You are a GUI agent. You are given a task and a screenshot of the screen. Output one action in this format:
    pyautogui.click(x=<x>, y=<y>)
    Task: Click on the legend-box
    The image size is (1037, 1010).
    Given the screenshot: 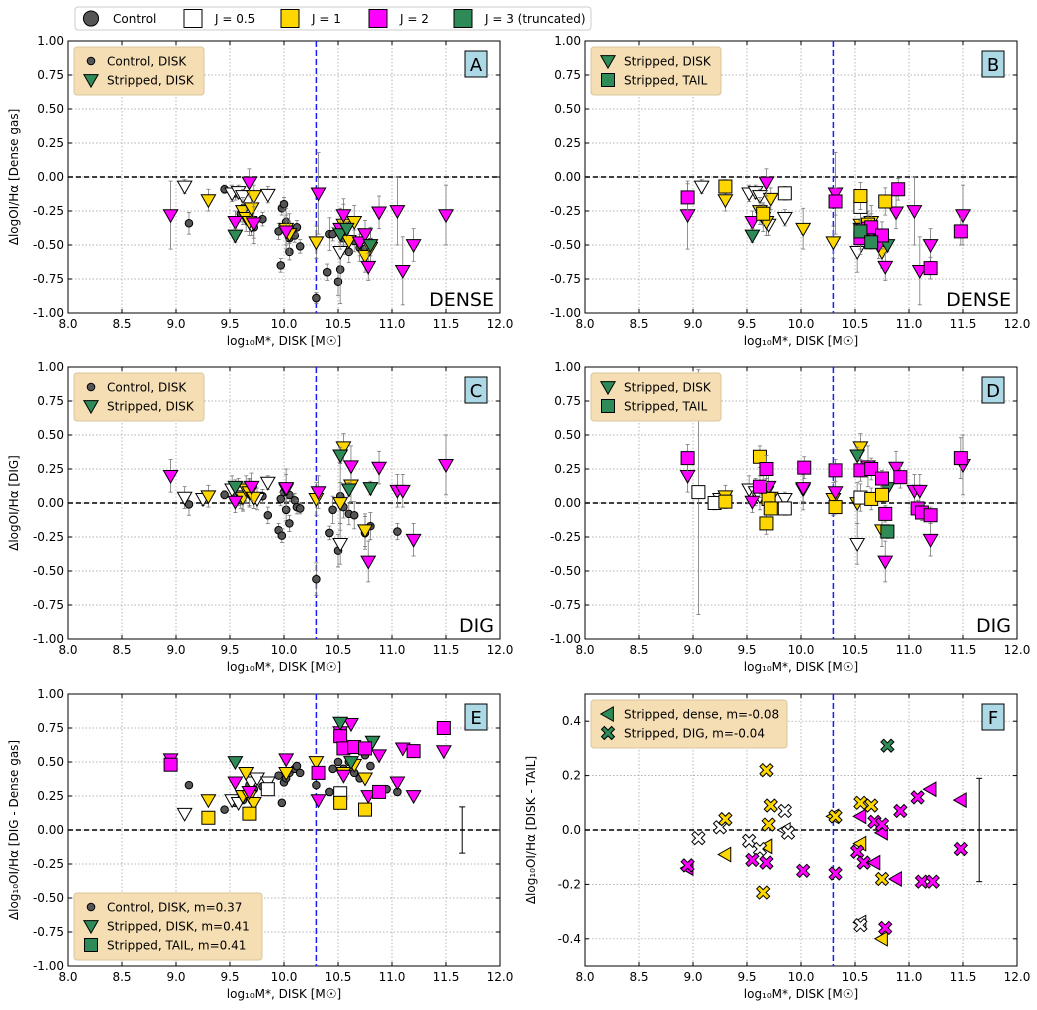 What is the action you would take?
    pyautogui.click(x=689, y=724)
    